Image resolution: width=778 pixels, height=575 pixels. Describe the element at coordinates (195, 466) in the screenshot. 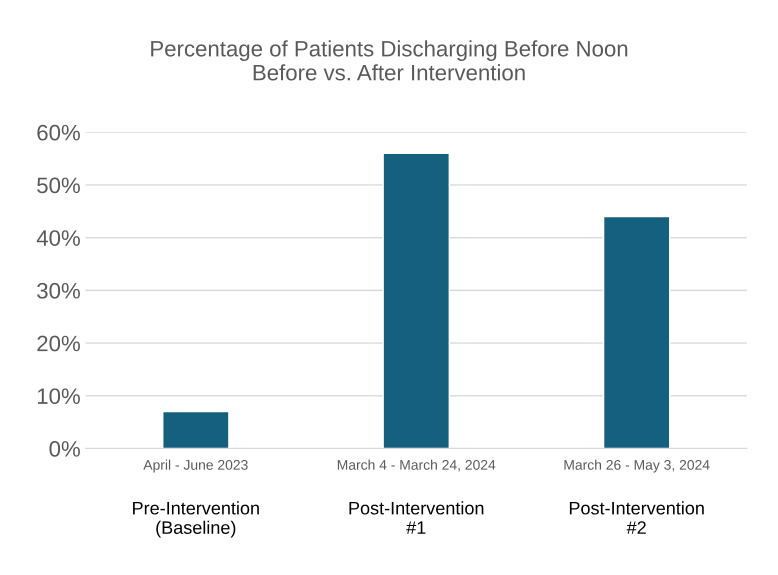

I see `x-tick-label: April - June 2023` at that location.